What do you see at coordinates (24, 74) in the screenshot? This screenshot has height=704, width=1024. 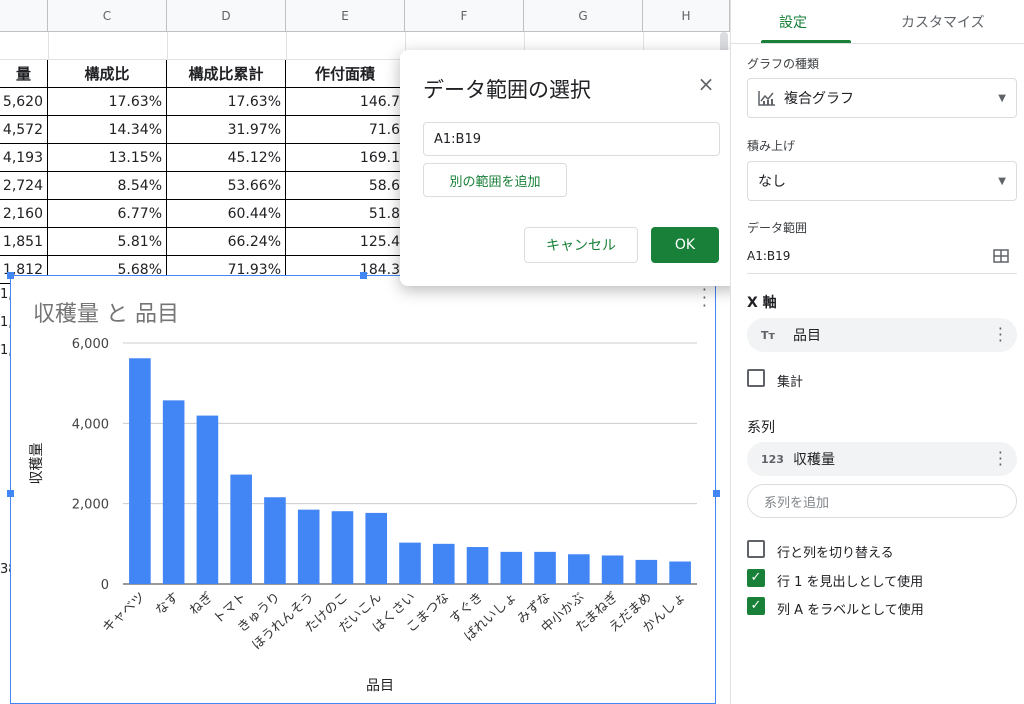 I see `table-header-cell: 量` at bounding box center [24, 74].